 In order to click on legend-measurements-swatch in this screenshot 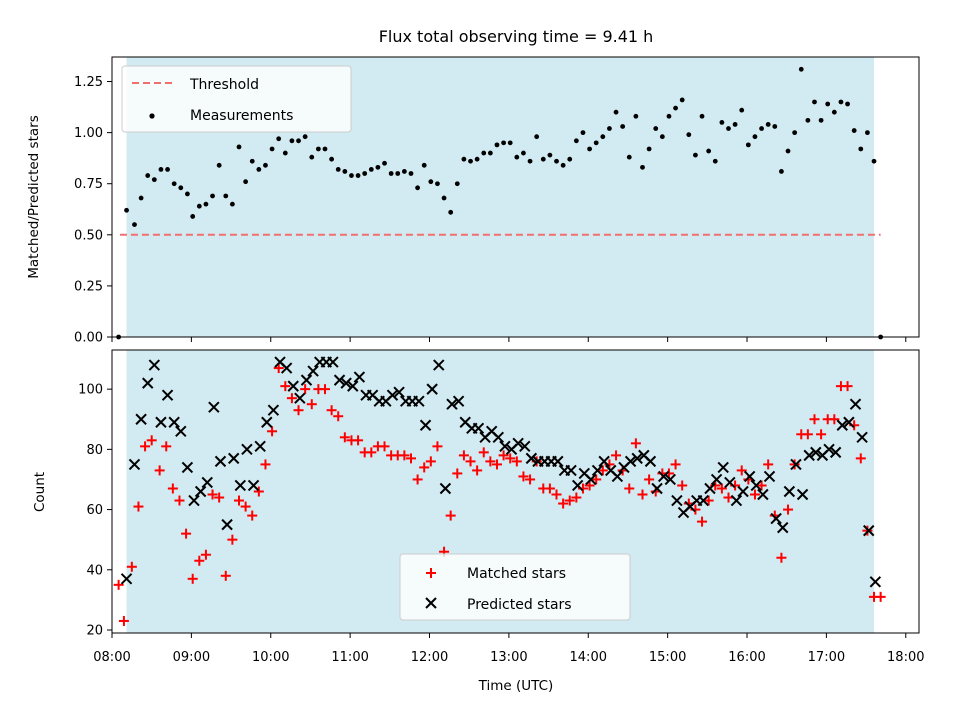, I will do `click(152, 116)`.